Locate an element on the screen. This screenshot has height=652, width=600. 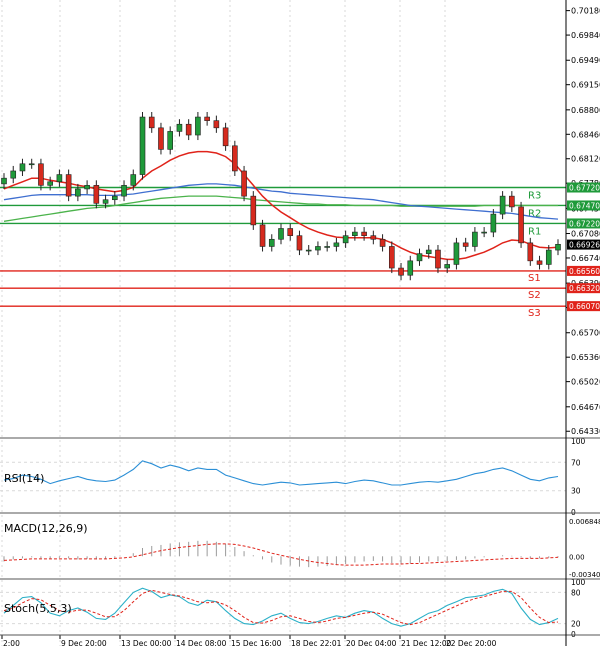
level-price-label: 0.67470 is located at coordinates (584, 205).